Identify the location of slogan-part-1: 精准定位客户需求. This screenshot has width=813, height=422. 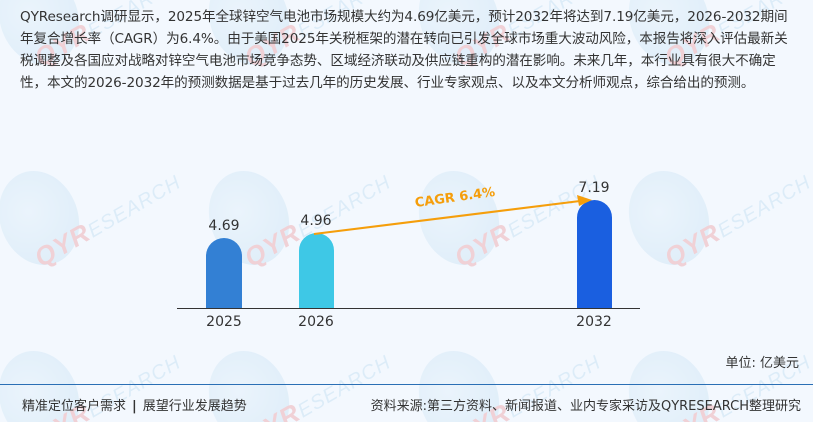
(74, 406).